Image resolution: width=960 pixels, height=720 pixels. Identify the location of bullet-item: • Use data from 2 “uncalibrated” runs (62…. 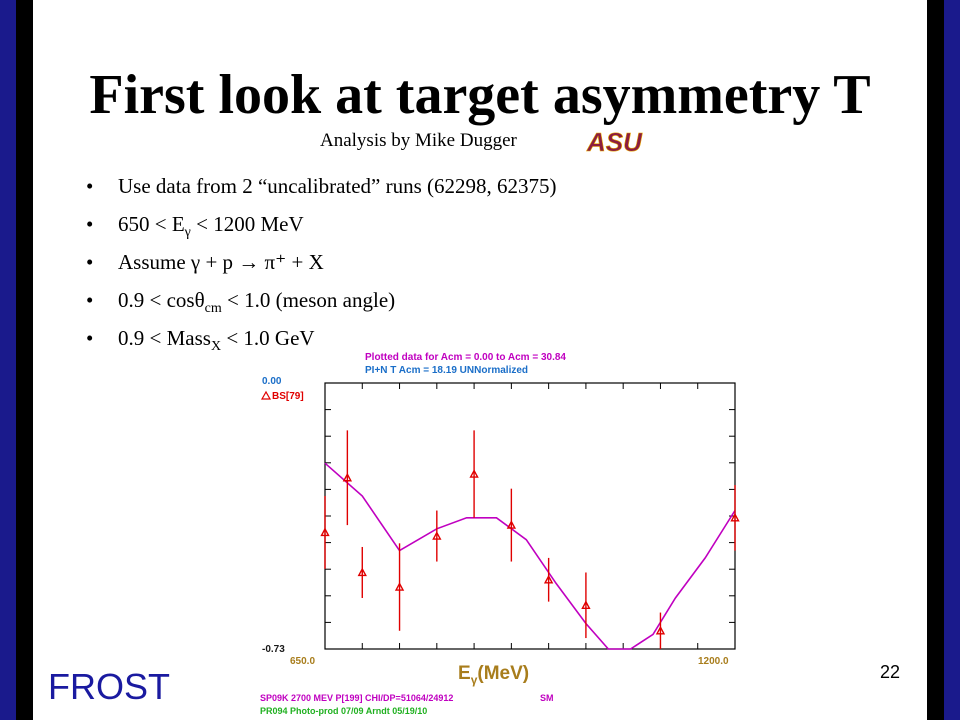
(321, 186).